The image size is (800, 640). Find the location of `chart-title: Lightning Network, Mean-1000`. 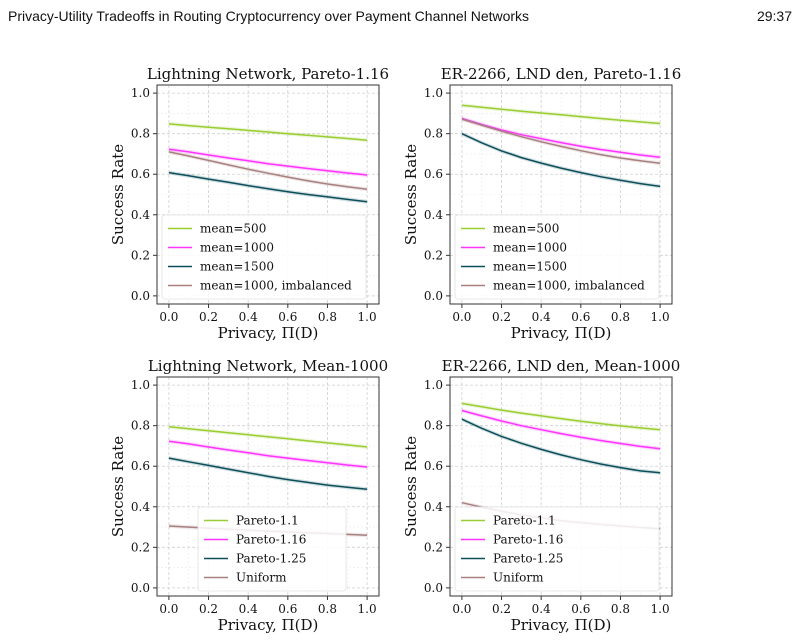

chart-title: Lightning Network, Mean-1000 is located at coordinates (268, 366).